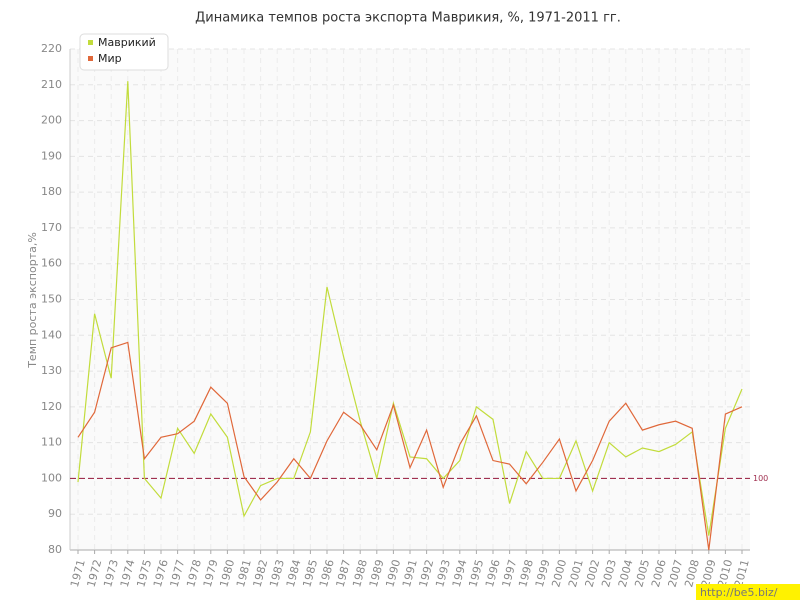  Describe the element at coordinates (32, 300) in the screenshot. I see `y-axis-label: Темп роста экспорта,%` at that location.